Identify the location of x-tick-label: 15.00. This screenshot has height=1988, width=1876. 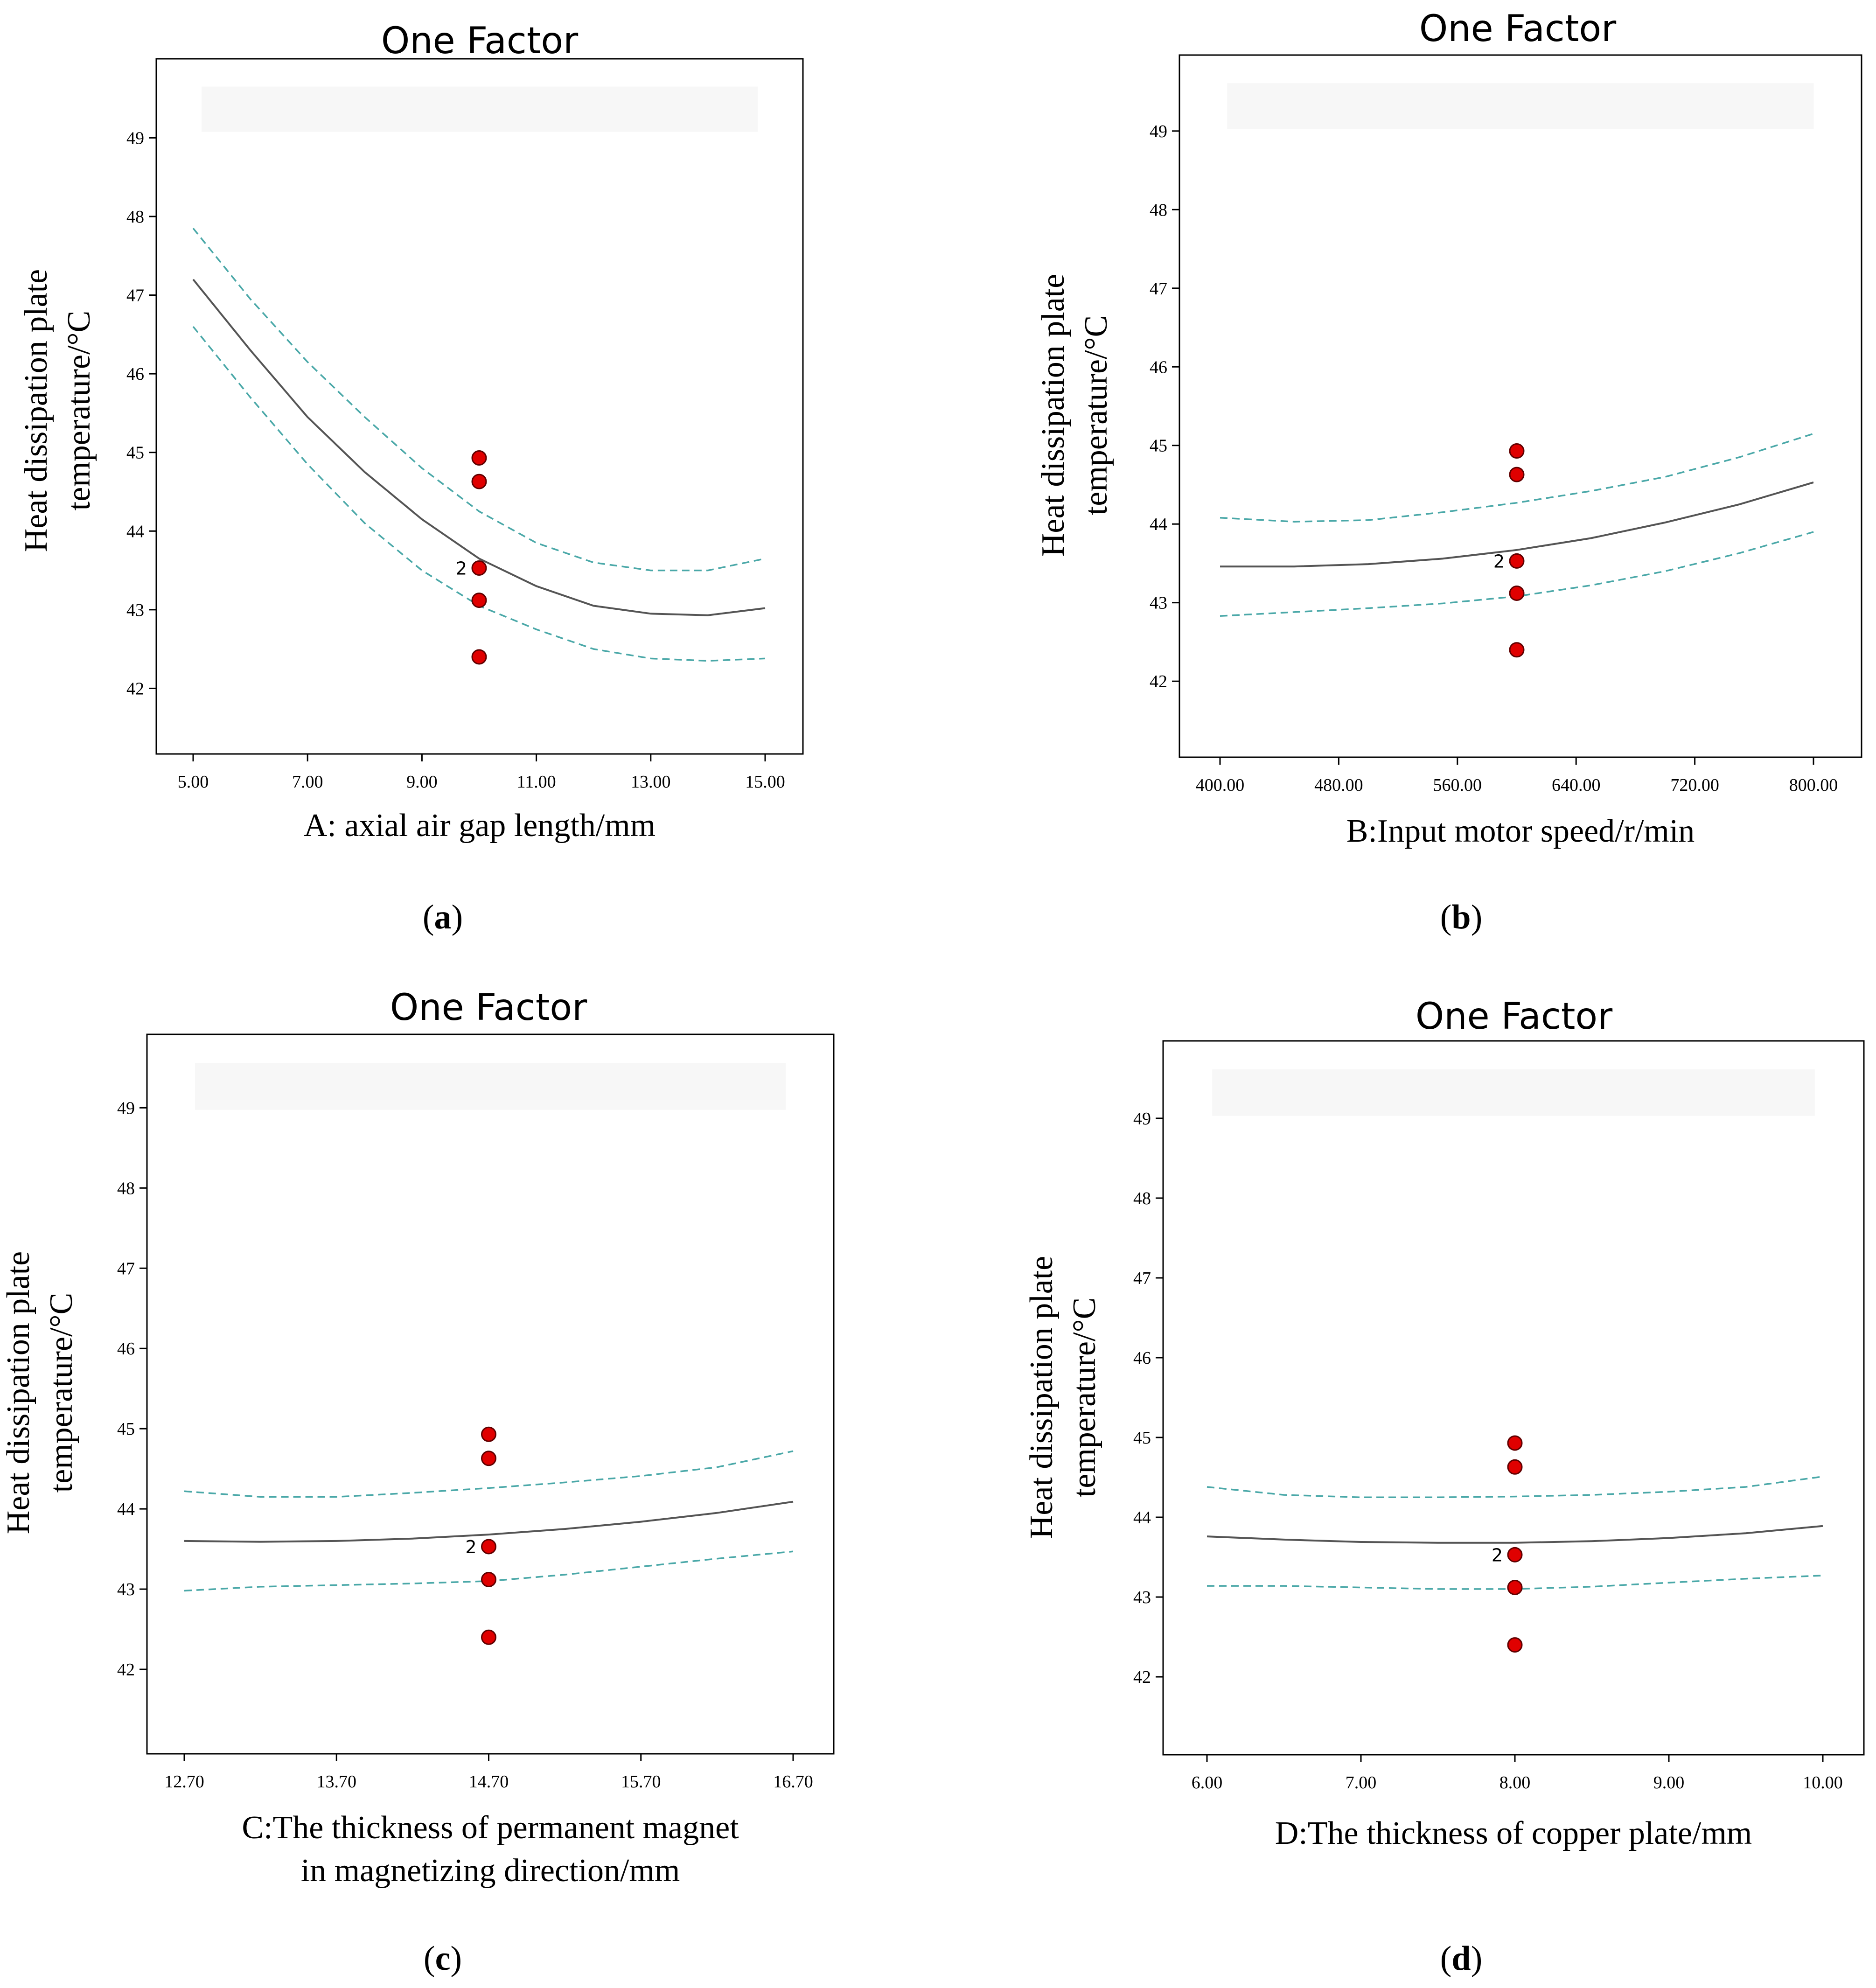
(765, 782).